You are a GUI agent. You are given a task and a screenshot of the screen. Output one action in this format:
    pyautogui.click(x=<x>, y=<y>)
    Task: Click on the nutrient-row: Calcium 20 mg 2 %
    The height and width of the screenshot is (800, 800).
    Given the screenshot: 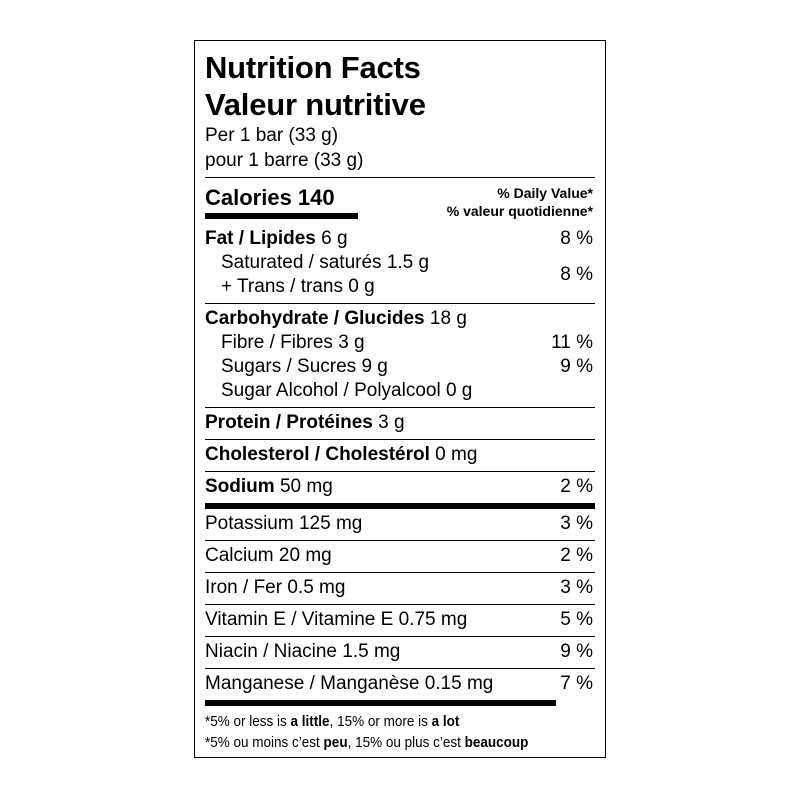 What is the action you would take?
    pyautogui.click(x=400, y=556)
    